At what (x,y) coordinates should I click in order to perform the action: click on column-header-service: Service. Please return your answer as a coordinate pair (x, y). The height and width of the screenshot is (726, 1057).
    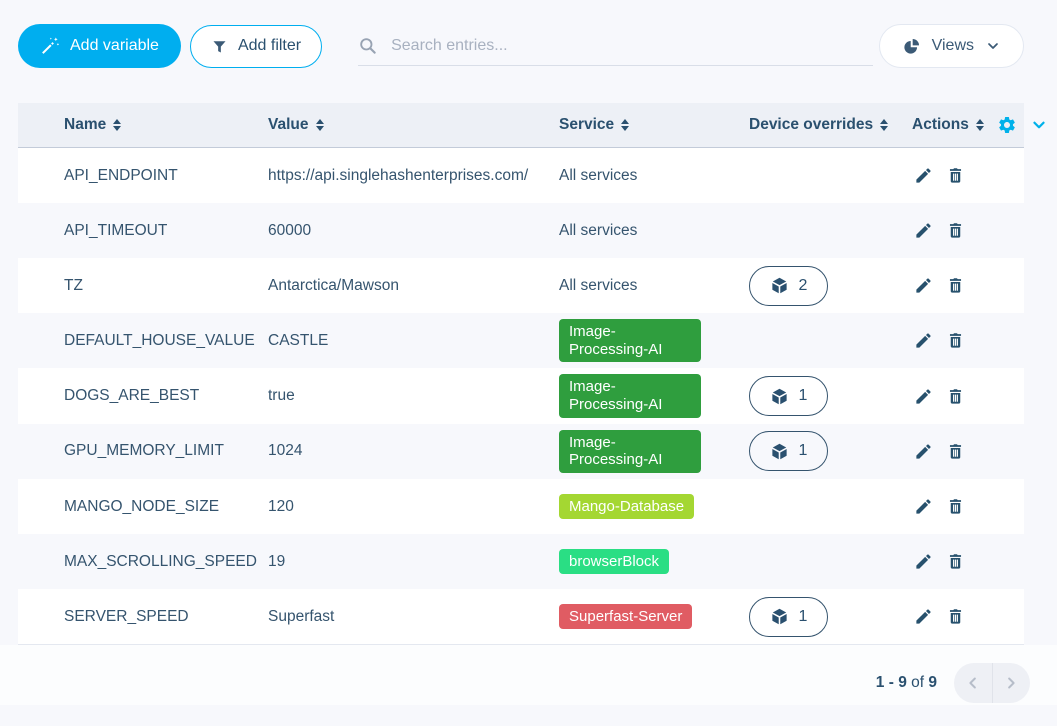
    Looking at the image, I should click on (654, 125).